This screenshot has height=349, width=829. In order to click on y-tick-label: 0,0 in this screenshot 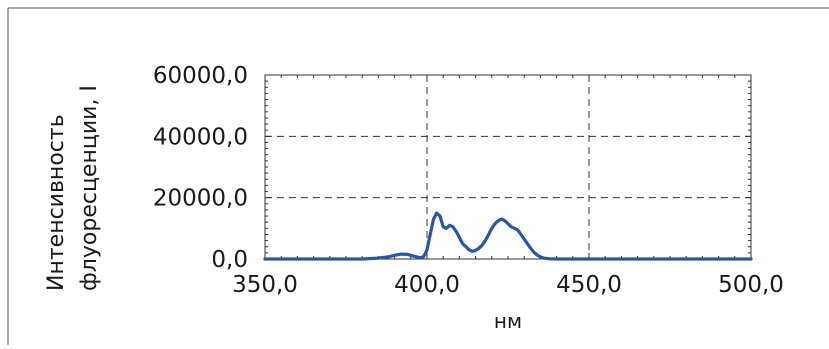, I will do `click(229, 260)`.